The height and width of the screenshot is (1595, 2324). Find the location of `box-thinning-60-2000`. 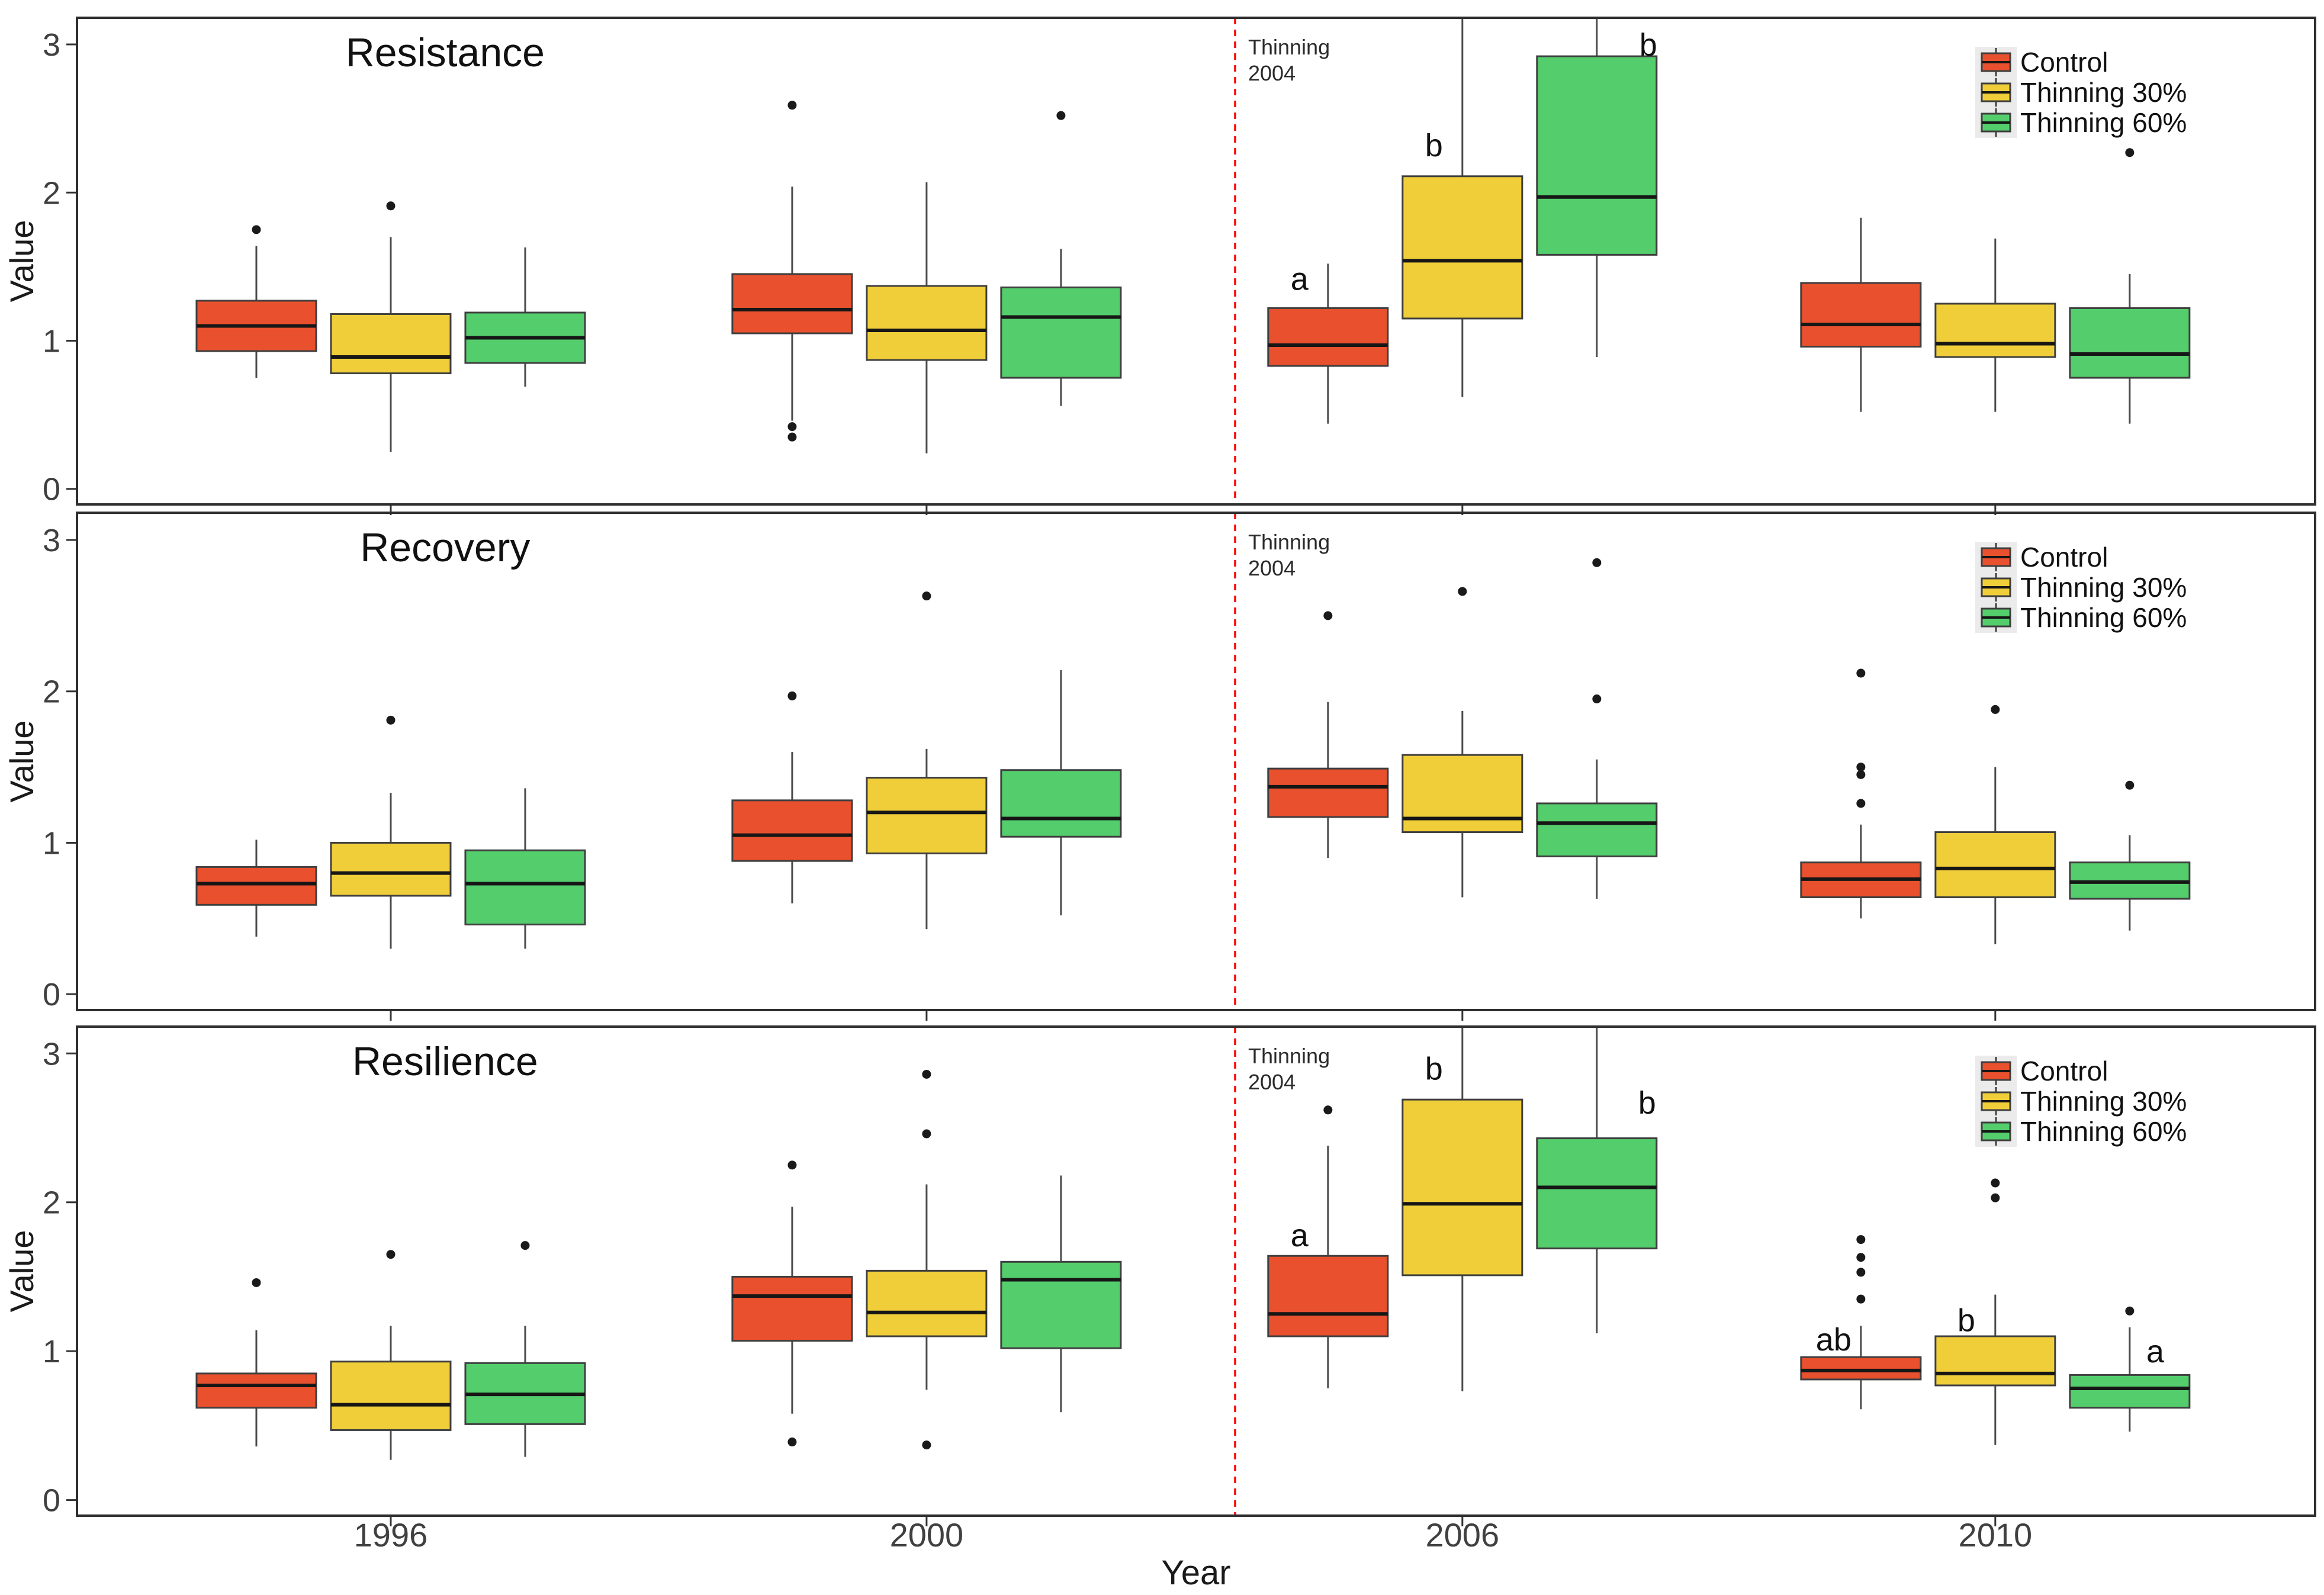

box-thinning-60-2000 is located at coordinates (1061, 803).